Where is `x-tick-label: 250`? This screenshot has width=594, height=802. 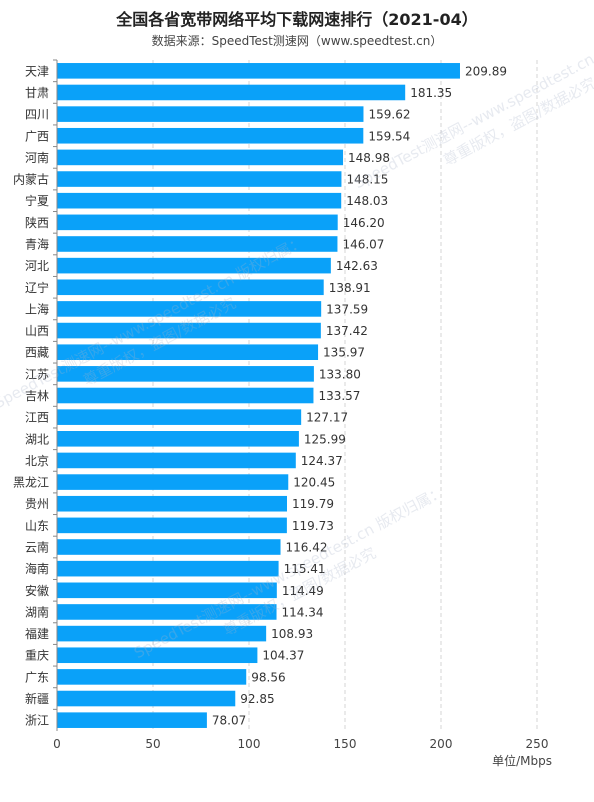
x-tick-label: 250 is located at coordinates (537, 744).